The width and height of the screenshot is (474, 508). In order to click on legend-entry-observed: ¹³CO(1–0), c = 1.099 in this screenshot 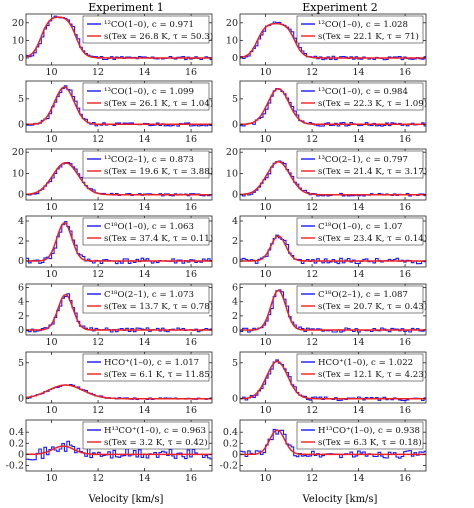, I will do `click(149, 91)`.